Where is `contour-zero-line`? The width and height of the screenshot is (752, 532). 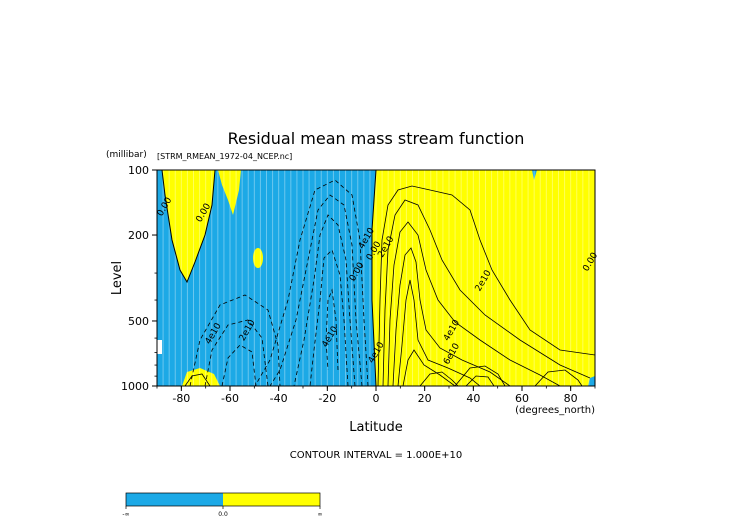 contour-zero-line is located at coordinates (374, 278).